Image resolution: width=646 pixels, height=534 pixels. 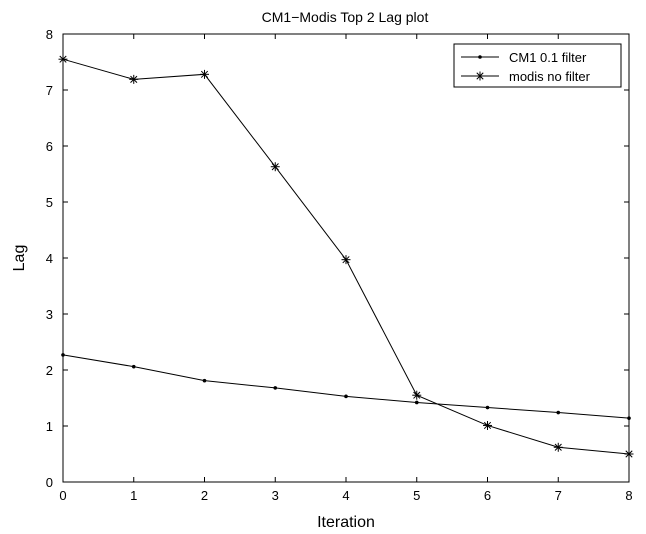 I want to click on x-tick-label: 4, so click(x=345, y=495).